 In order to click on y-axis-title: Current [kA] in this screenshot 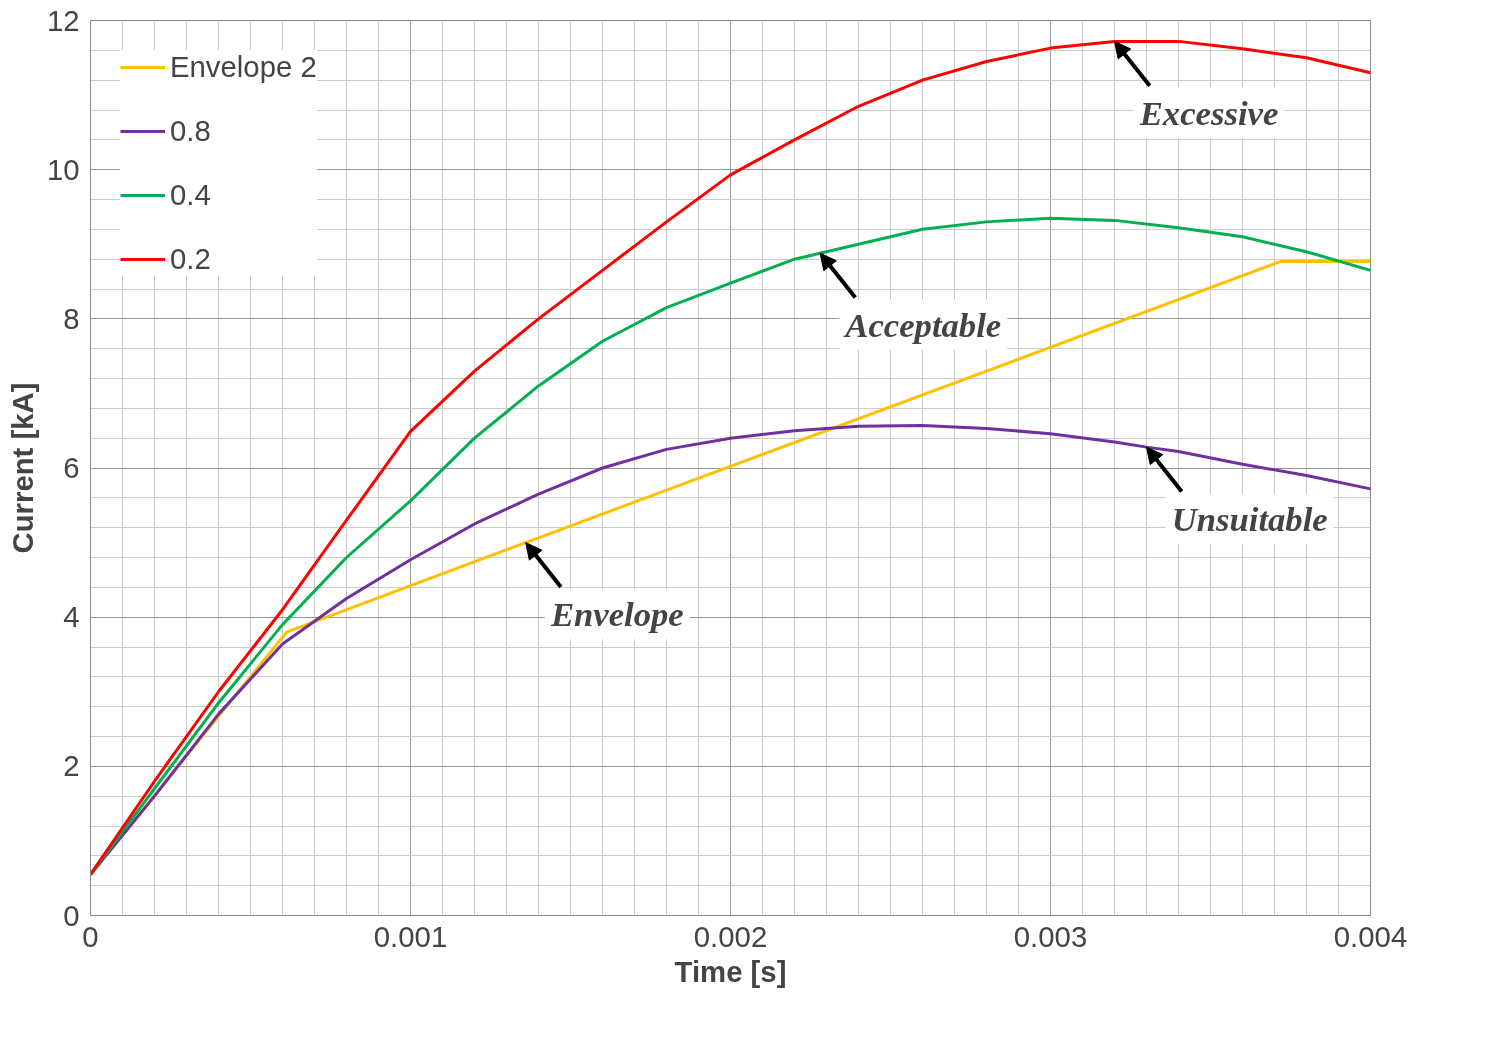, I will do `click(22, 468)`.